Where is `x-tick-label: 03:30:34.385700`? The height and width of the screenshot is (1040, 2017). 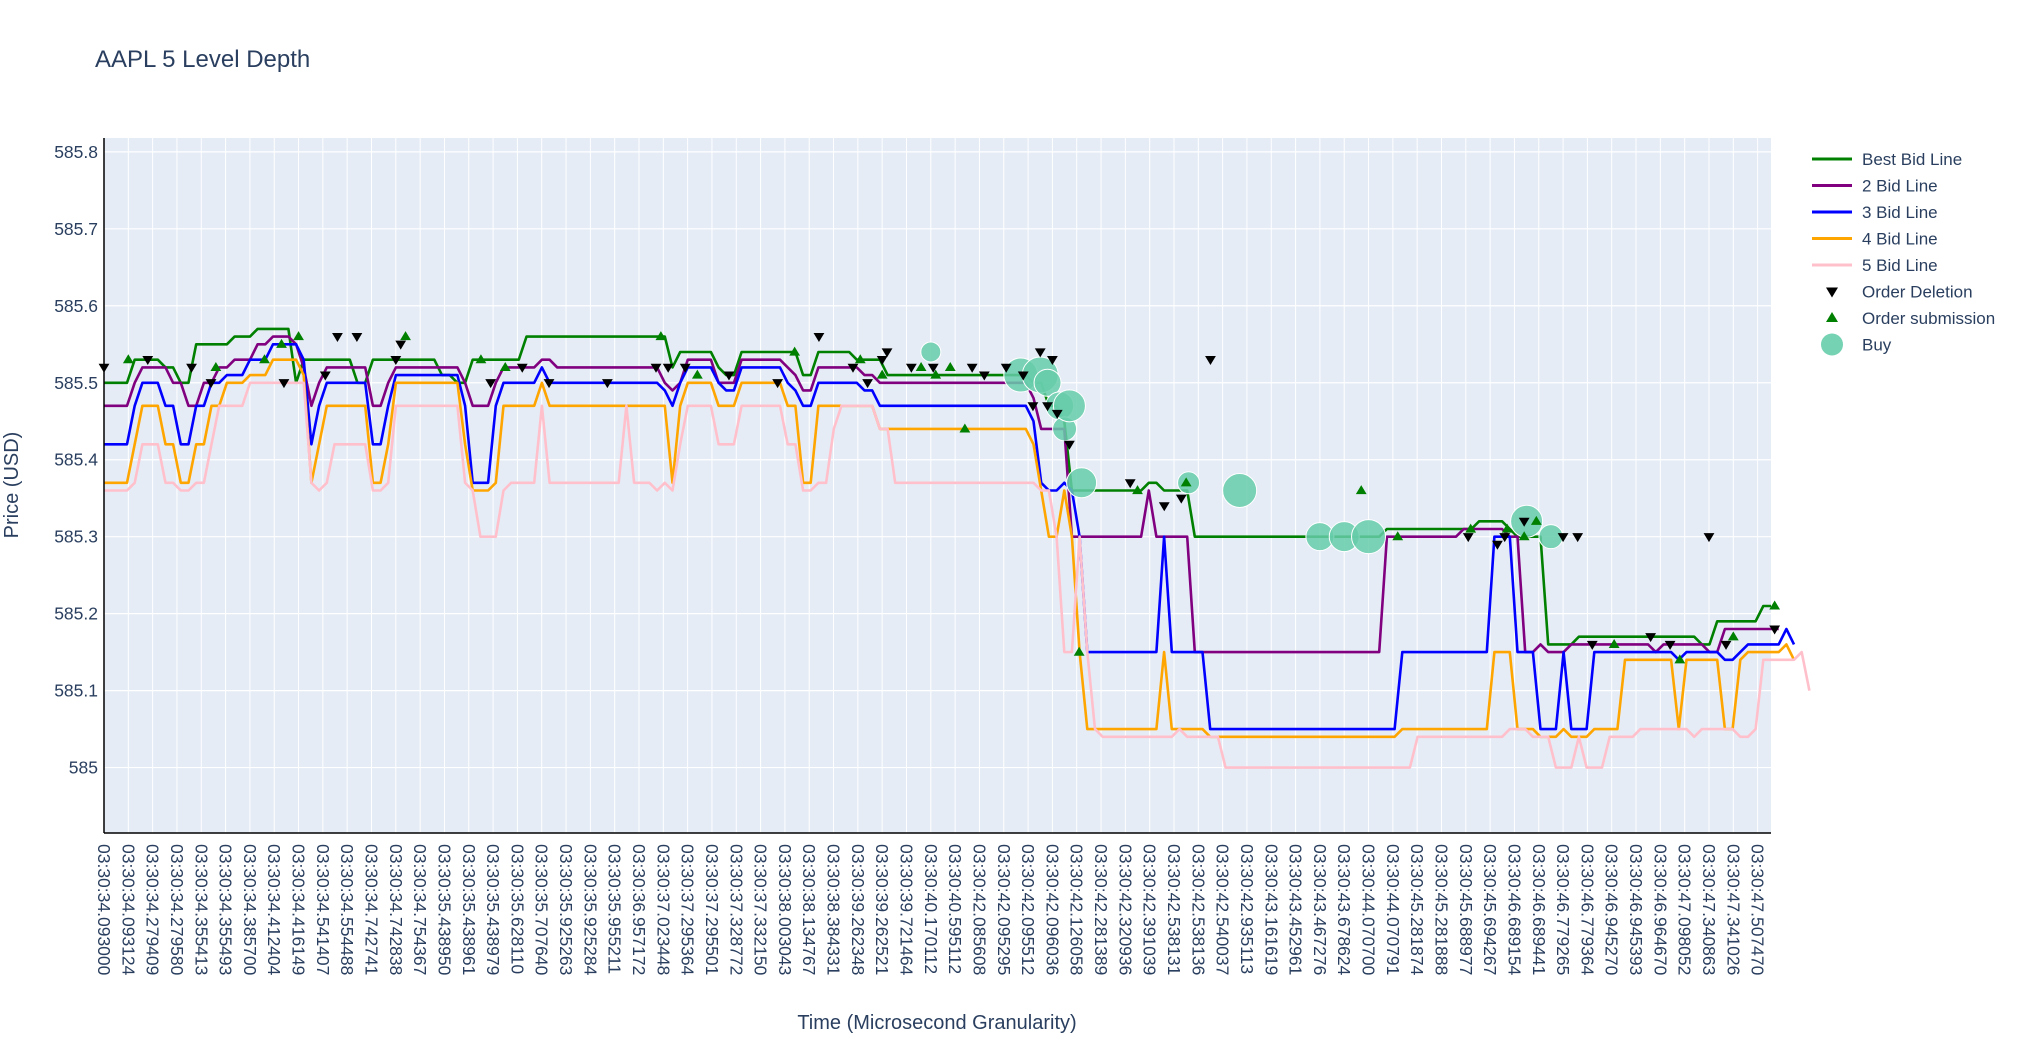 x-tick-label: 03:30:34.385700 is located at coordinates (250, 910).